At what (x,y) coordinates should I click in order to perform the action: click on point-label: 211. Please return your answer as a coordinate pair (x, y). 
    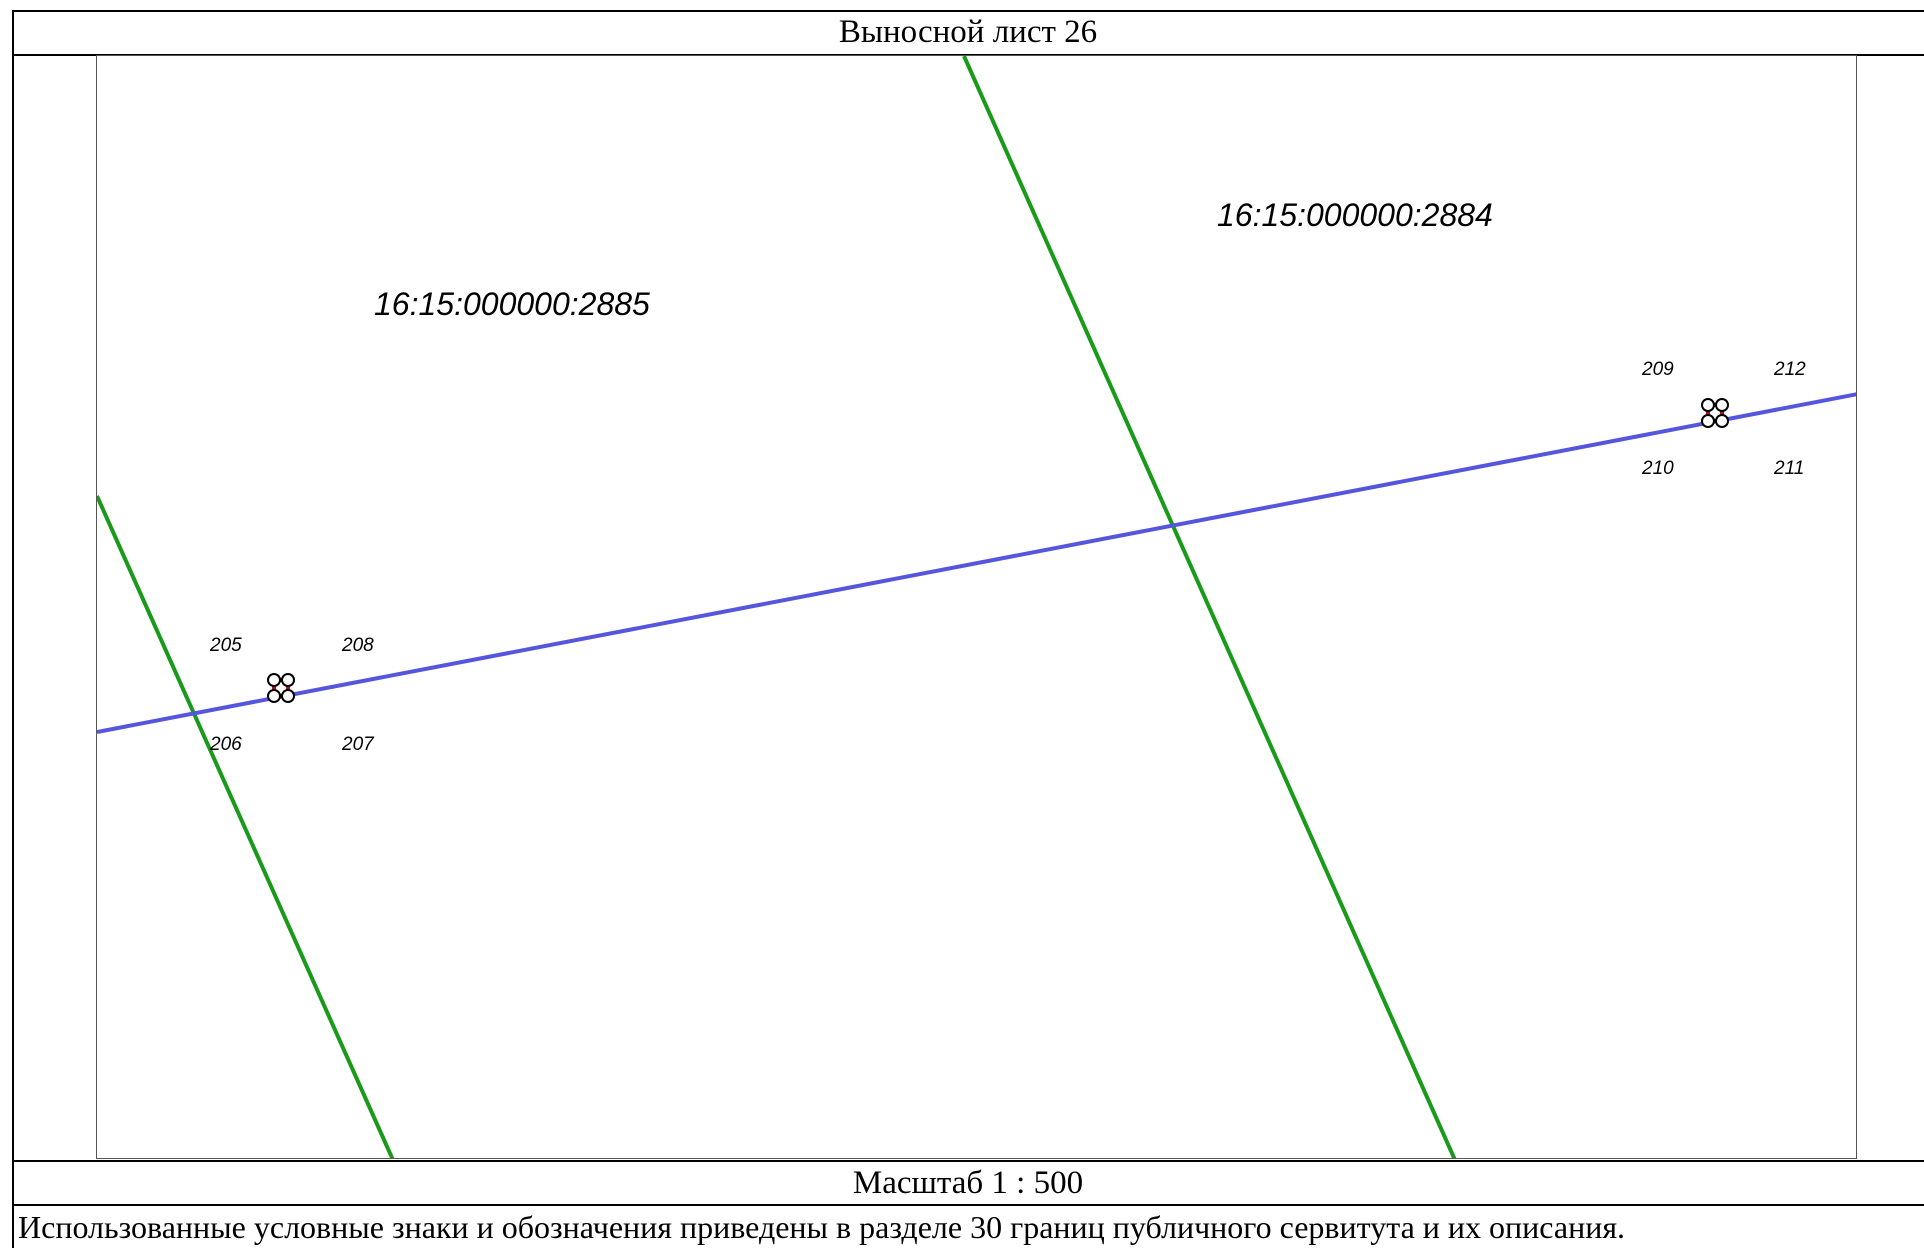
    Looking at the image, I should click on (1788, 468).